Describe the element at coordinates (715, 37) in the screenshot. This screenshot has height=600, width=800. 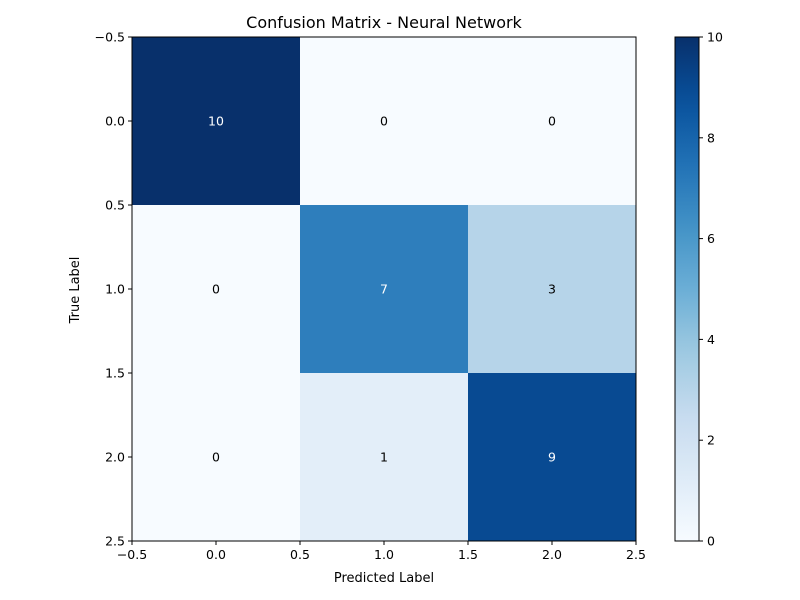
I see `colorbar-tick-label: 10` at that location.